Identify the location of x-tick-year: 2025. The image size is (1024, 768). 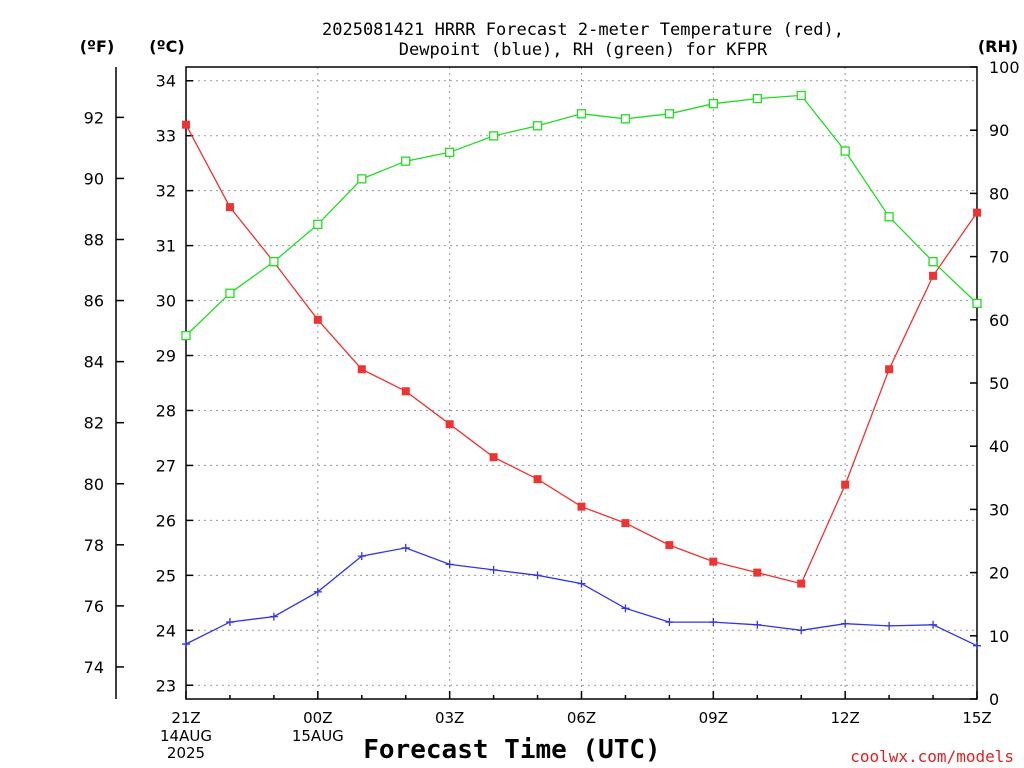
(186, 753).